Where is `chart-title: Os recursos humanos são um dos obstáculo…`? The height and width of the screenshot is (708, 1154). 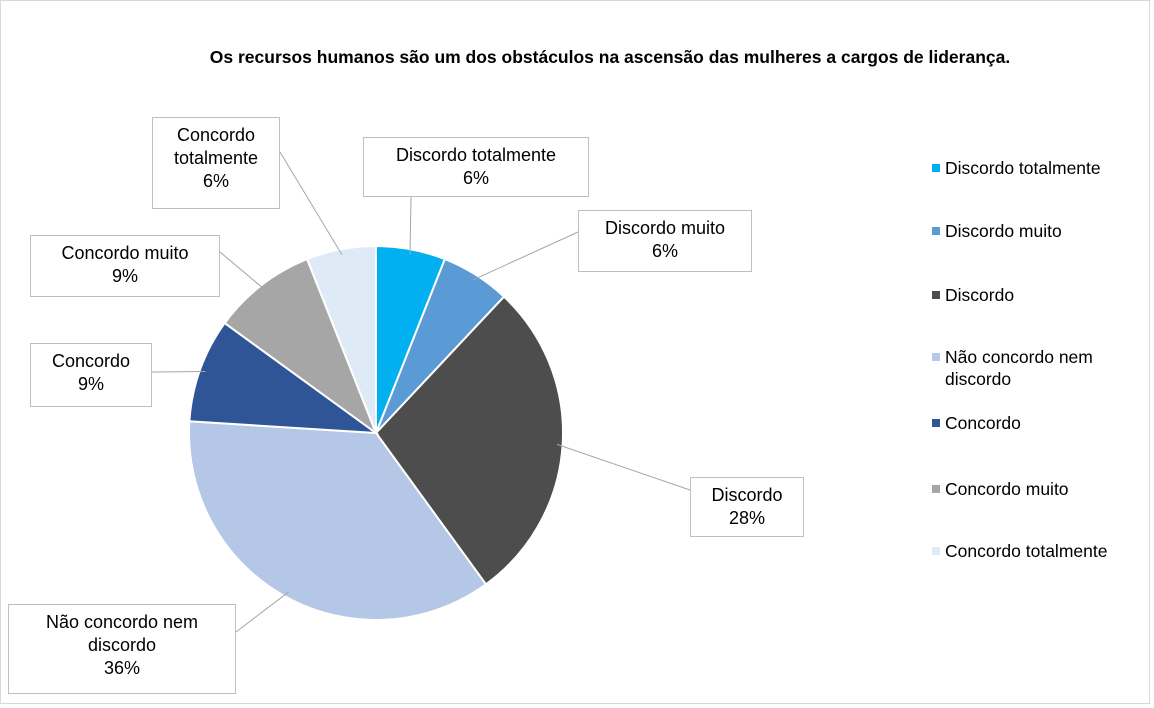
chart-title: Os recursos humanos são um dos obstáculo… is located at coordinates (610, 57).